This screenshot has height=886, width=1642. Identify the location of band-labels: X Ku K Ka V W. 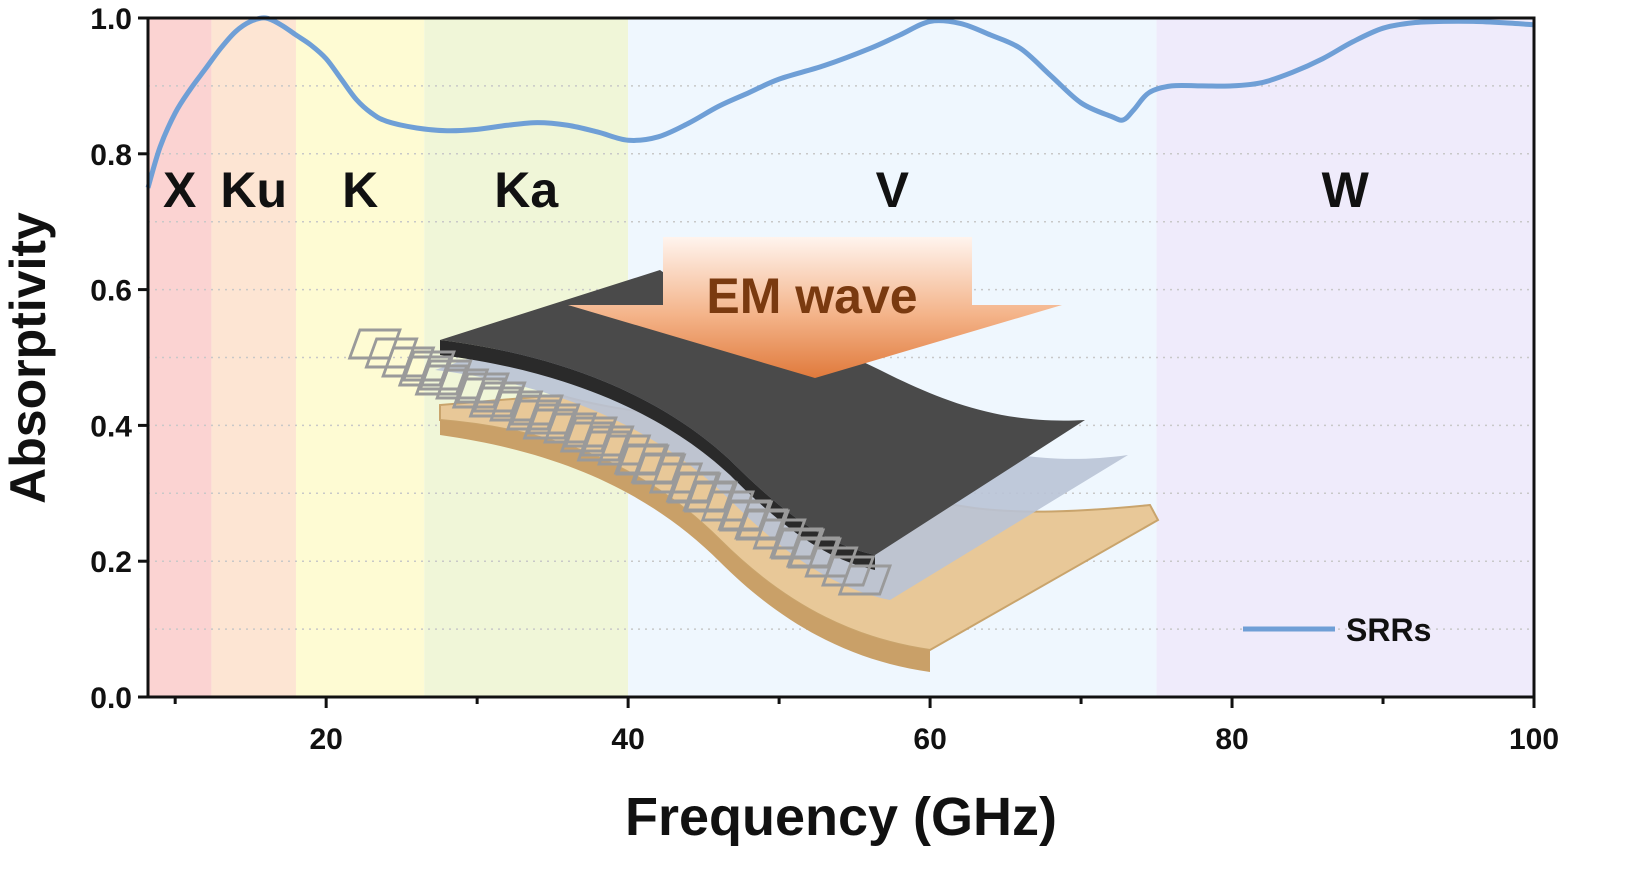
(766, 190).